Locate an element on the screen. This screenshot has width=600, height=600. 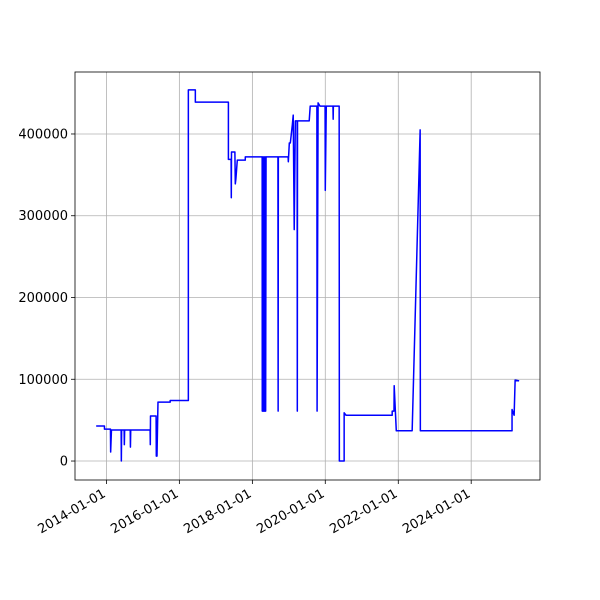
y-tick-label: 100000 is located at coordinates (43, 380).